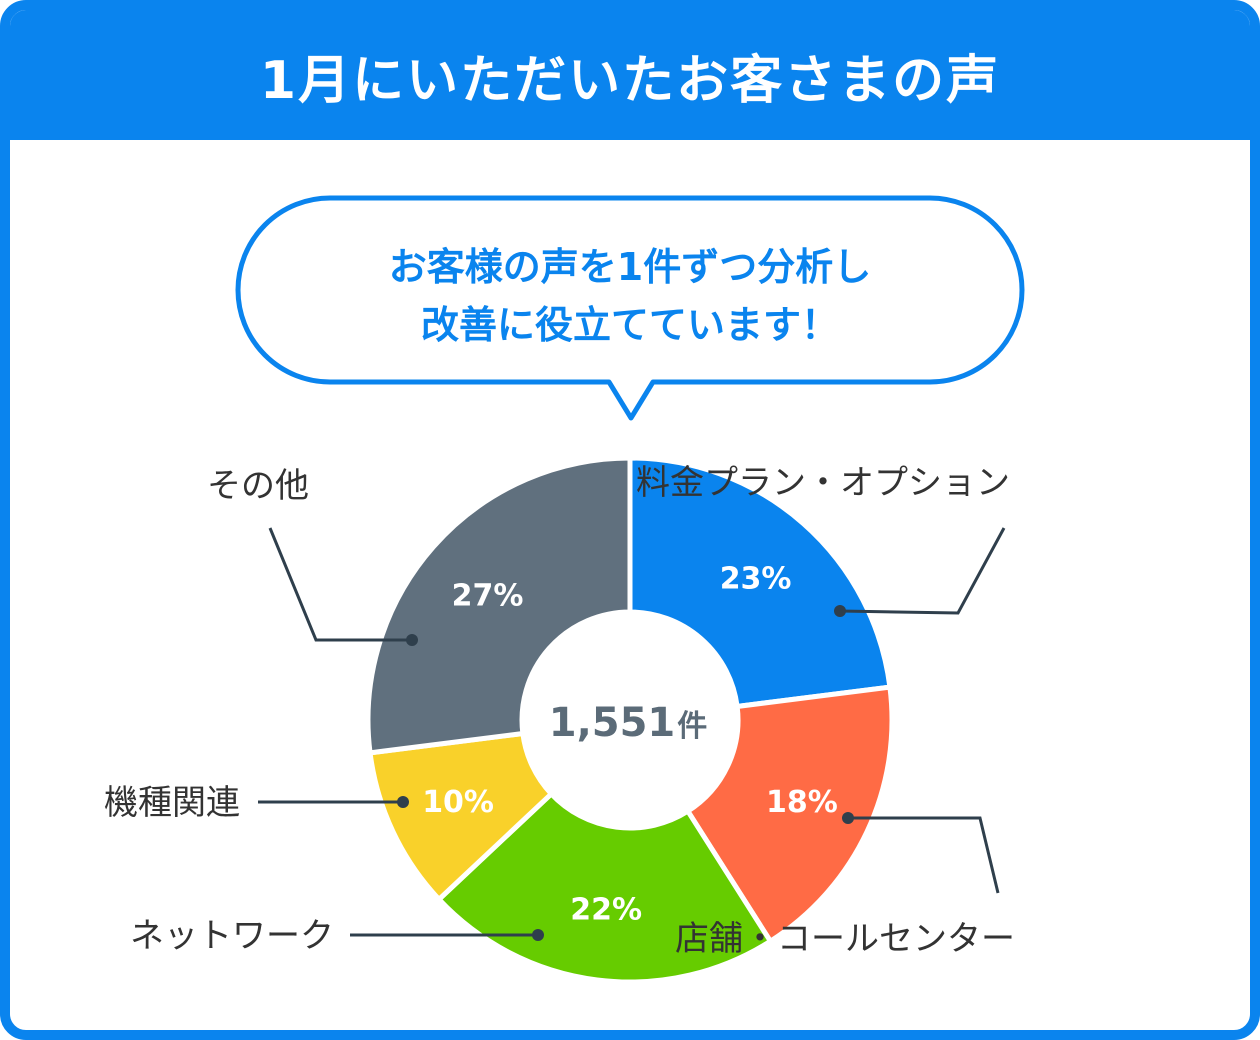 Image resolution: width=1260 pixels, height=1040 pixels. Describe the element at coordinates (172, 803) in the screenshot. I see `category-label-4: 機種関連` at that location.